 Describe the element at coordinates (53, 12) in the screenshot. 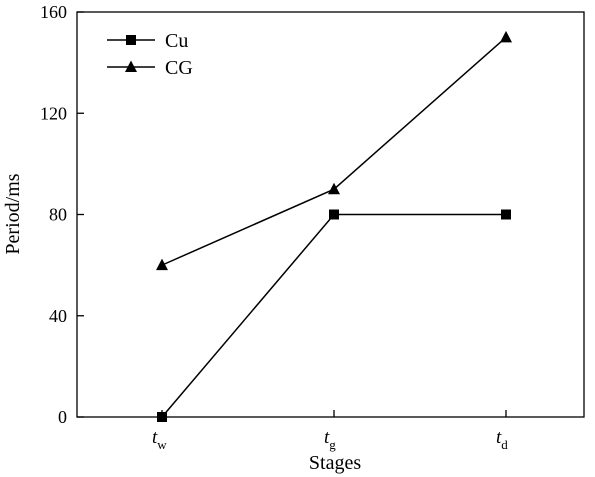

I see `y-tick-label: 160` at that location.